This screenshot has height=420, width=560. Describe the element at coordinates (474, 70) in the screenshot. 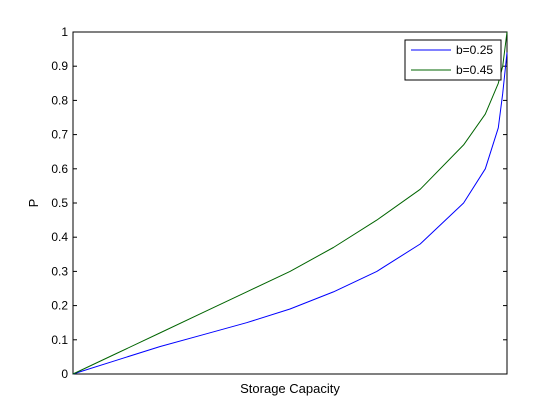

I see `legend-label-b045: b=0.45` at that location.